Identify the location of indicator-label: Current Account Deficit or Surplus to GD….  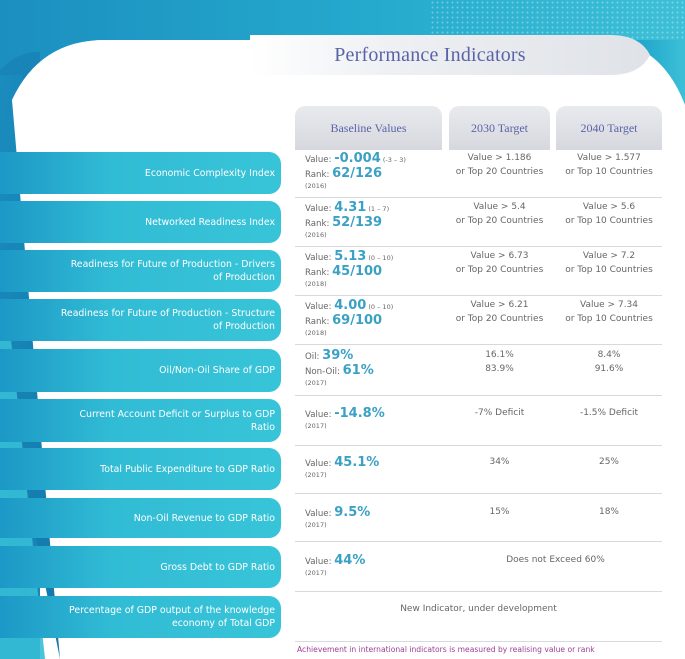
(140, 420).